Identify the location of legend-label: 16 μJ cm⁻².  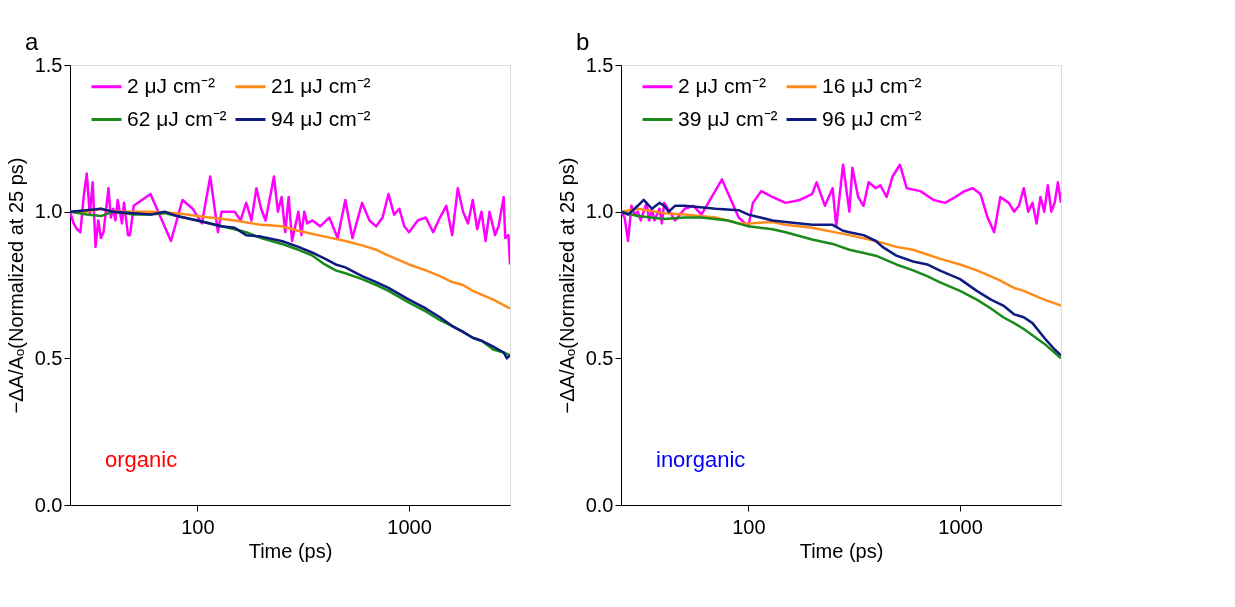
(872, 85).